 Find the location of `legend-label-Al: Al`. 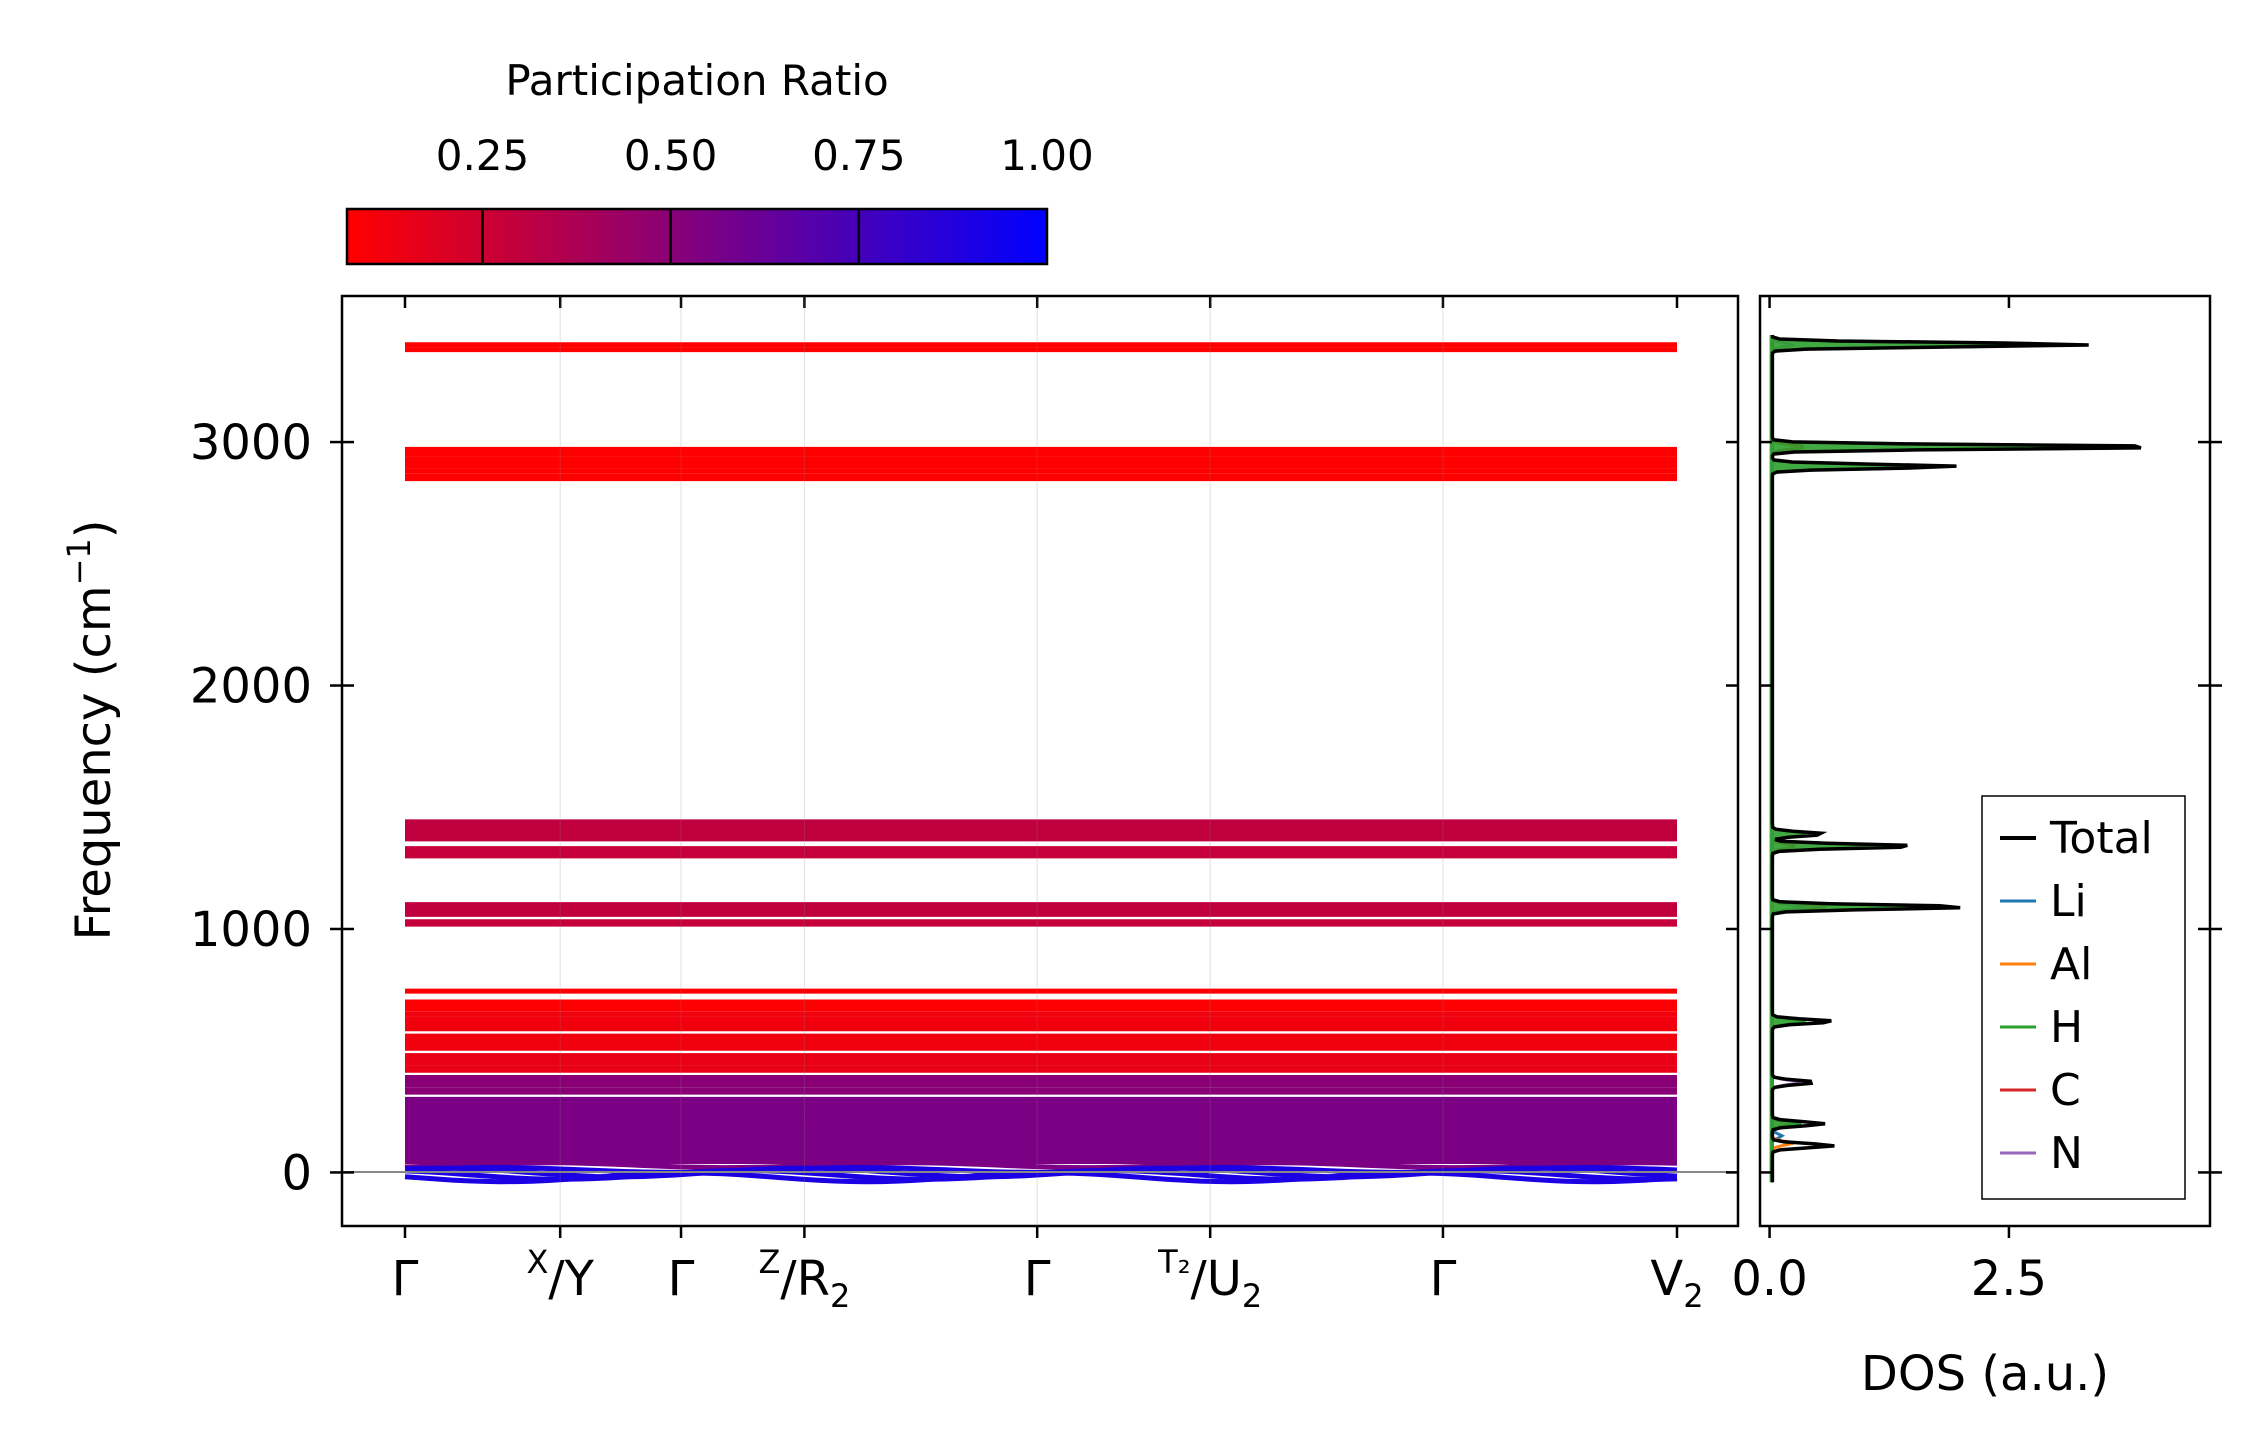

legend-label-Al: Al is located at coordinates (2071, 964).